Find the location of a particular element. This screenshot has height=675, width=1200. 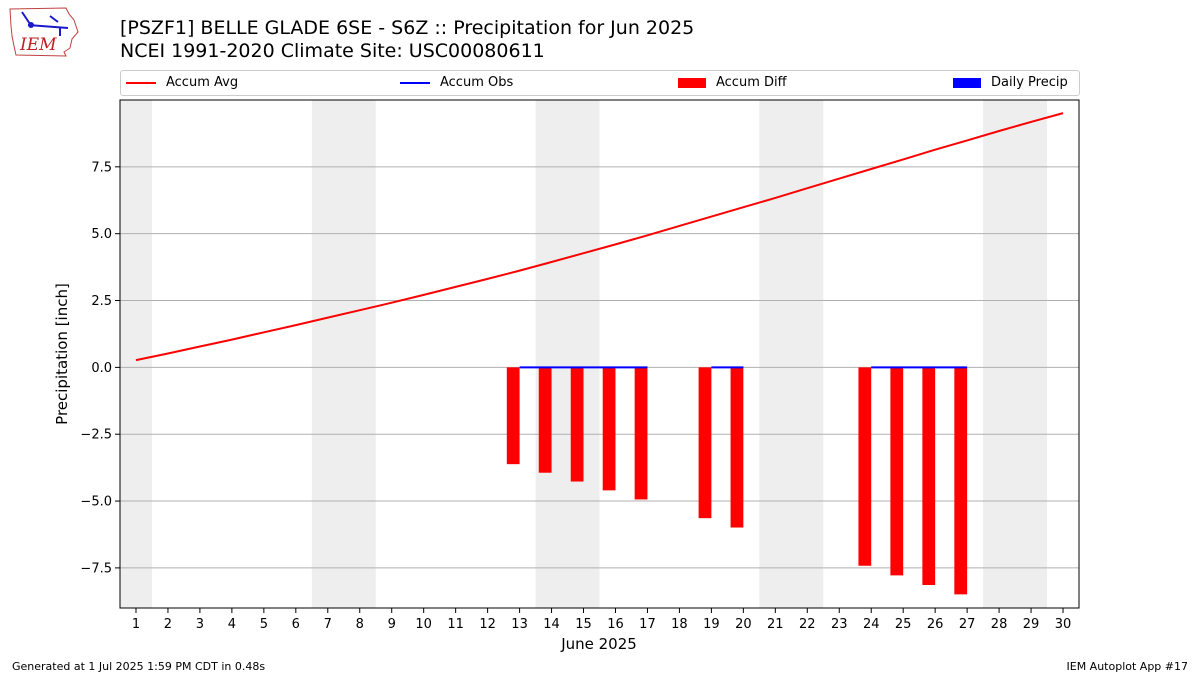

app-credit: IEM Autoplot App #17 is located at coordinates (1127, 666).